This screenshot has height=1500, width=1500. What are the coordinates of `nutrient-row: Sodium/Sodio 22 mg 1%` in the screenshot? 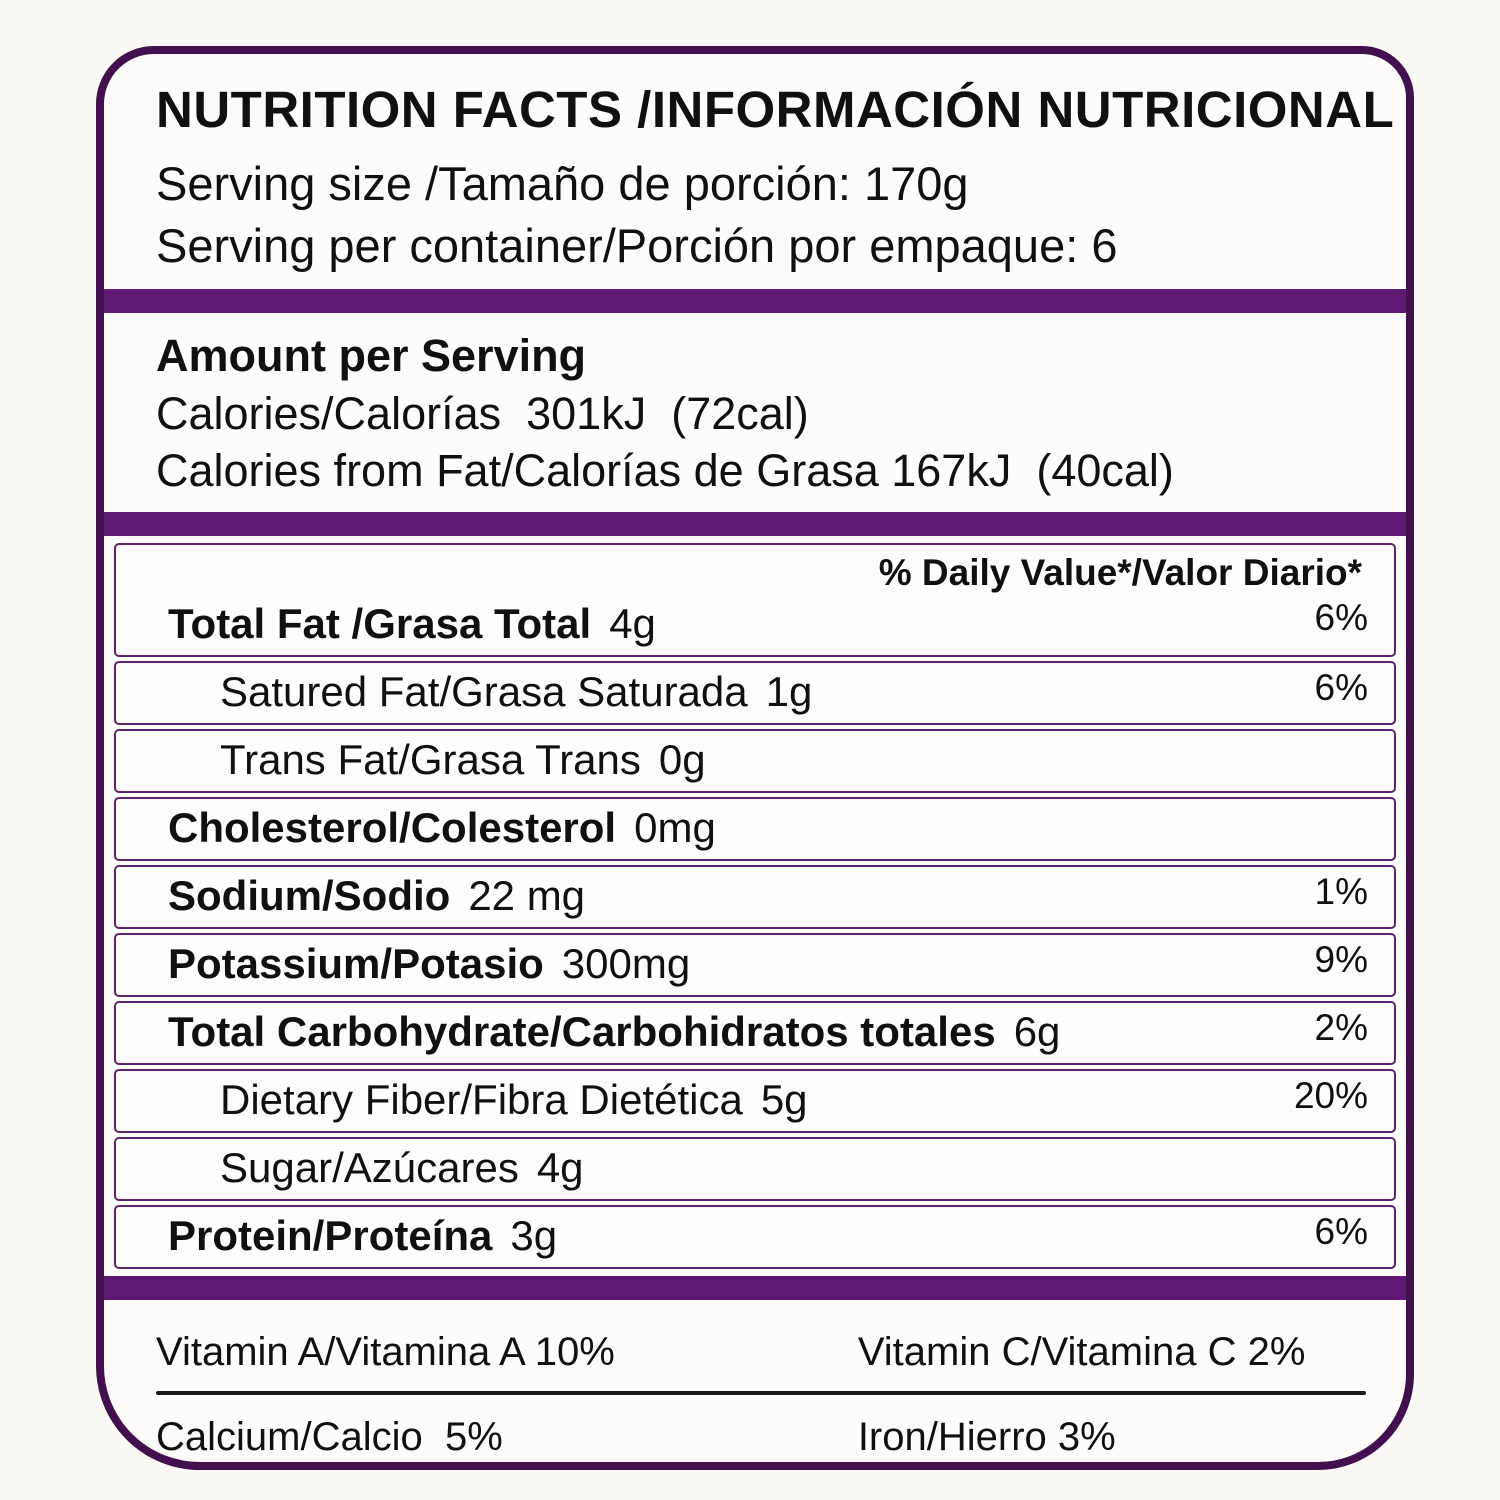 It's located at (755, 896).